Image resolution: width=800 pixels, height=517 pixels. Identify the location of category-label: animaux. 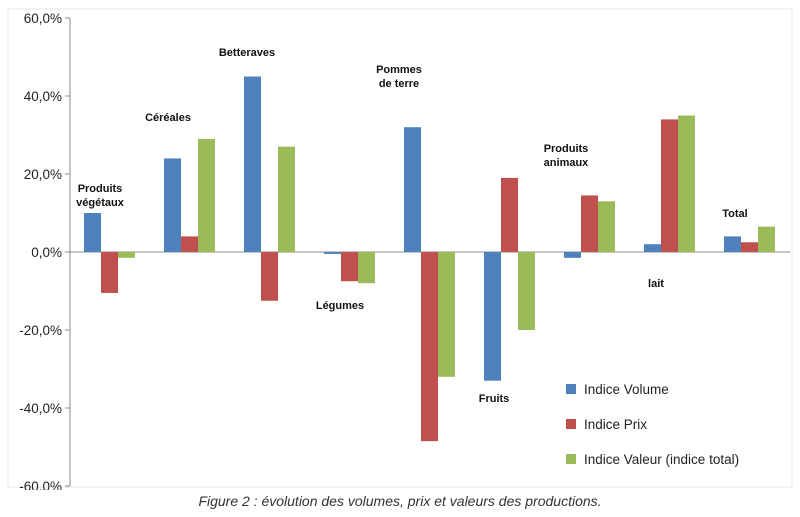
(567, 163).